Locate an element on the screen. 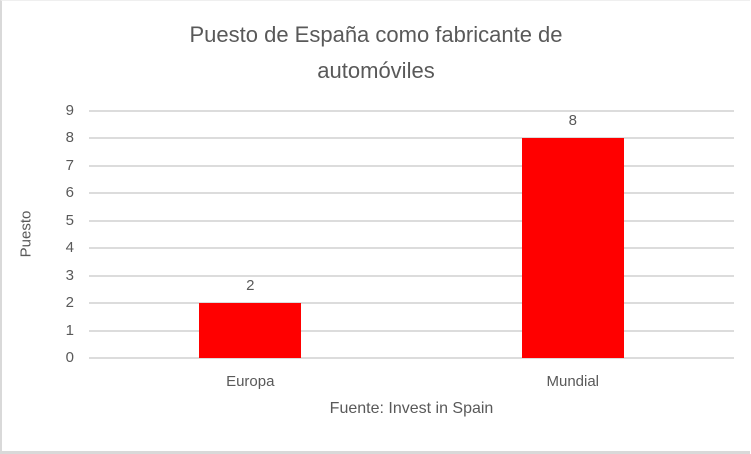 This screenshot has width=751, height=454. bar-europa is located at coordinates (250, 330).